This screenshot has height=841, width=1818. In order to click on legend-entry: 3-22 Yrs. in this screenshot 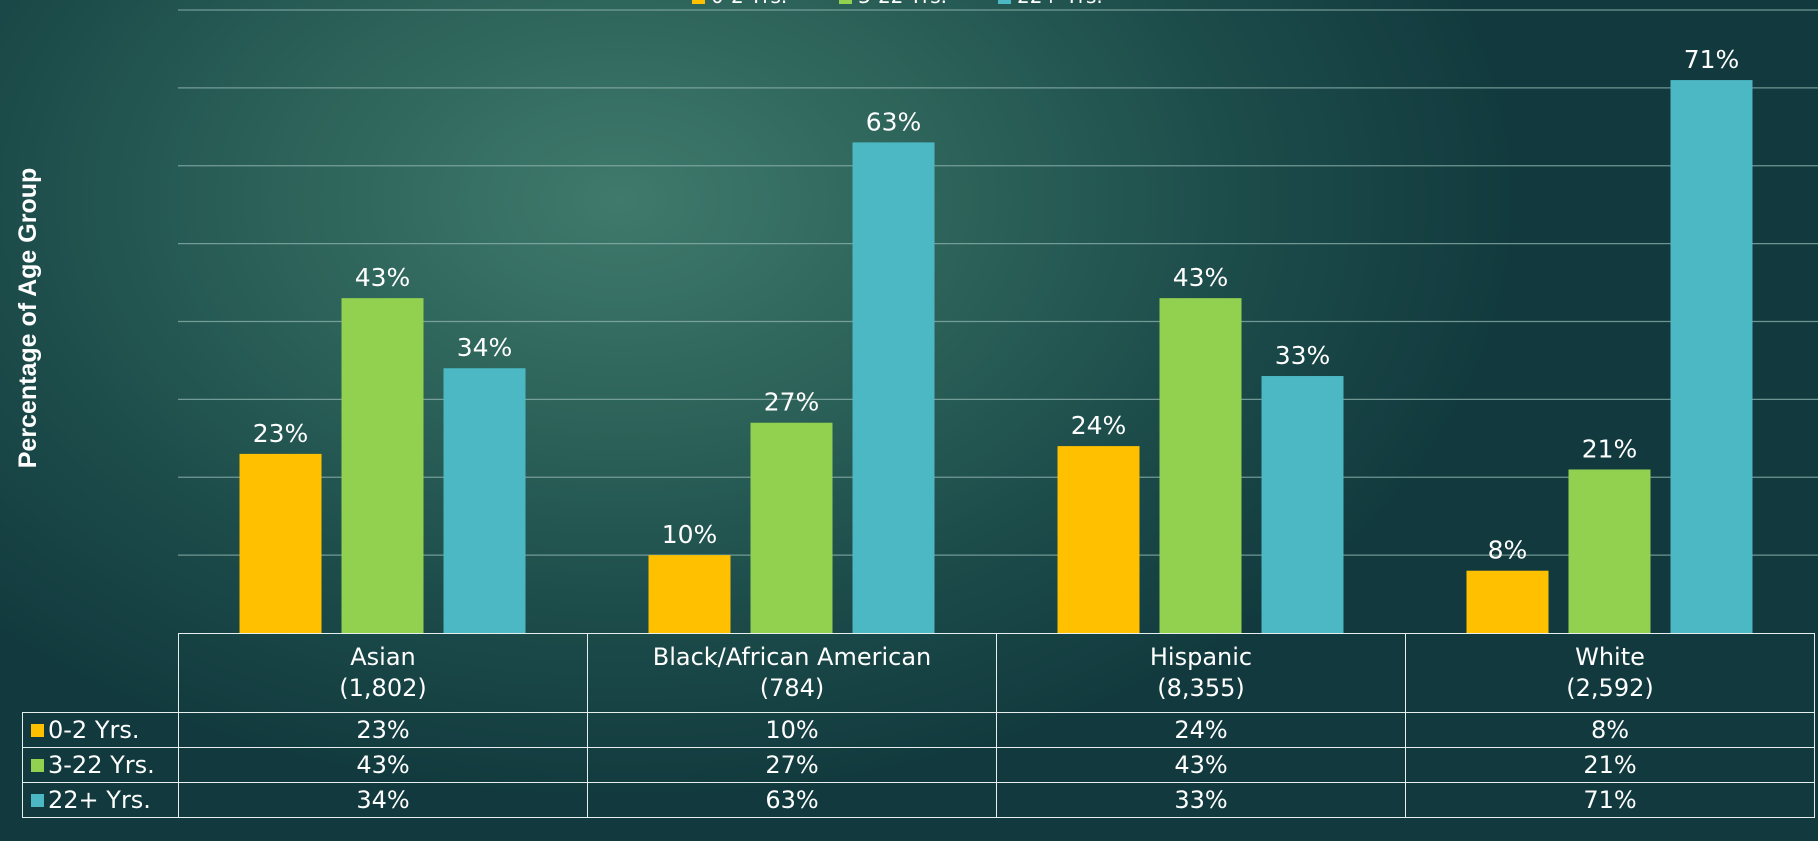, I will do `click(902, 4)`.